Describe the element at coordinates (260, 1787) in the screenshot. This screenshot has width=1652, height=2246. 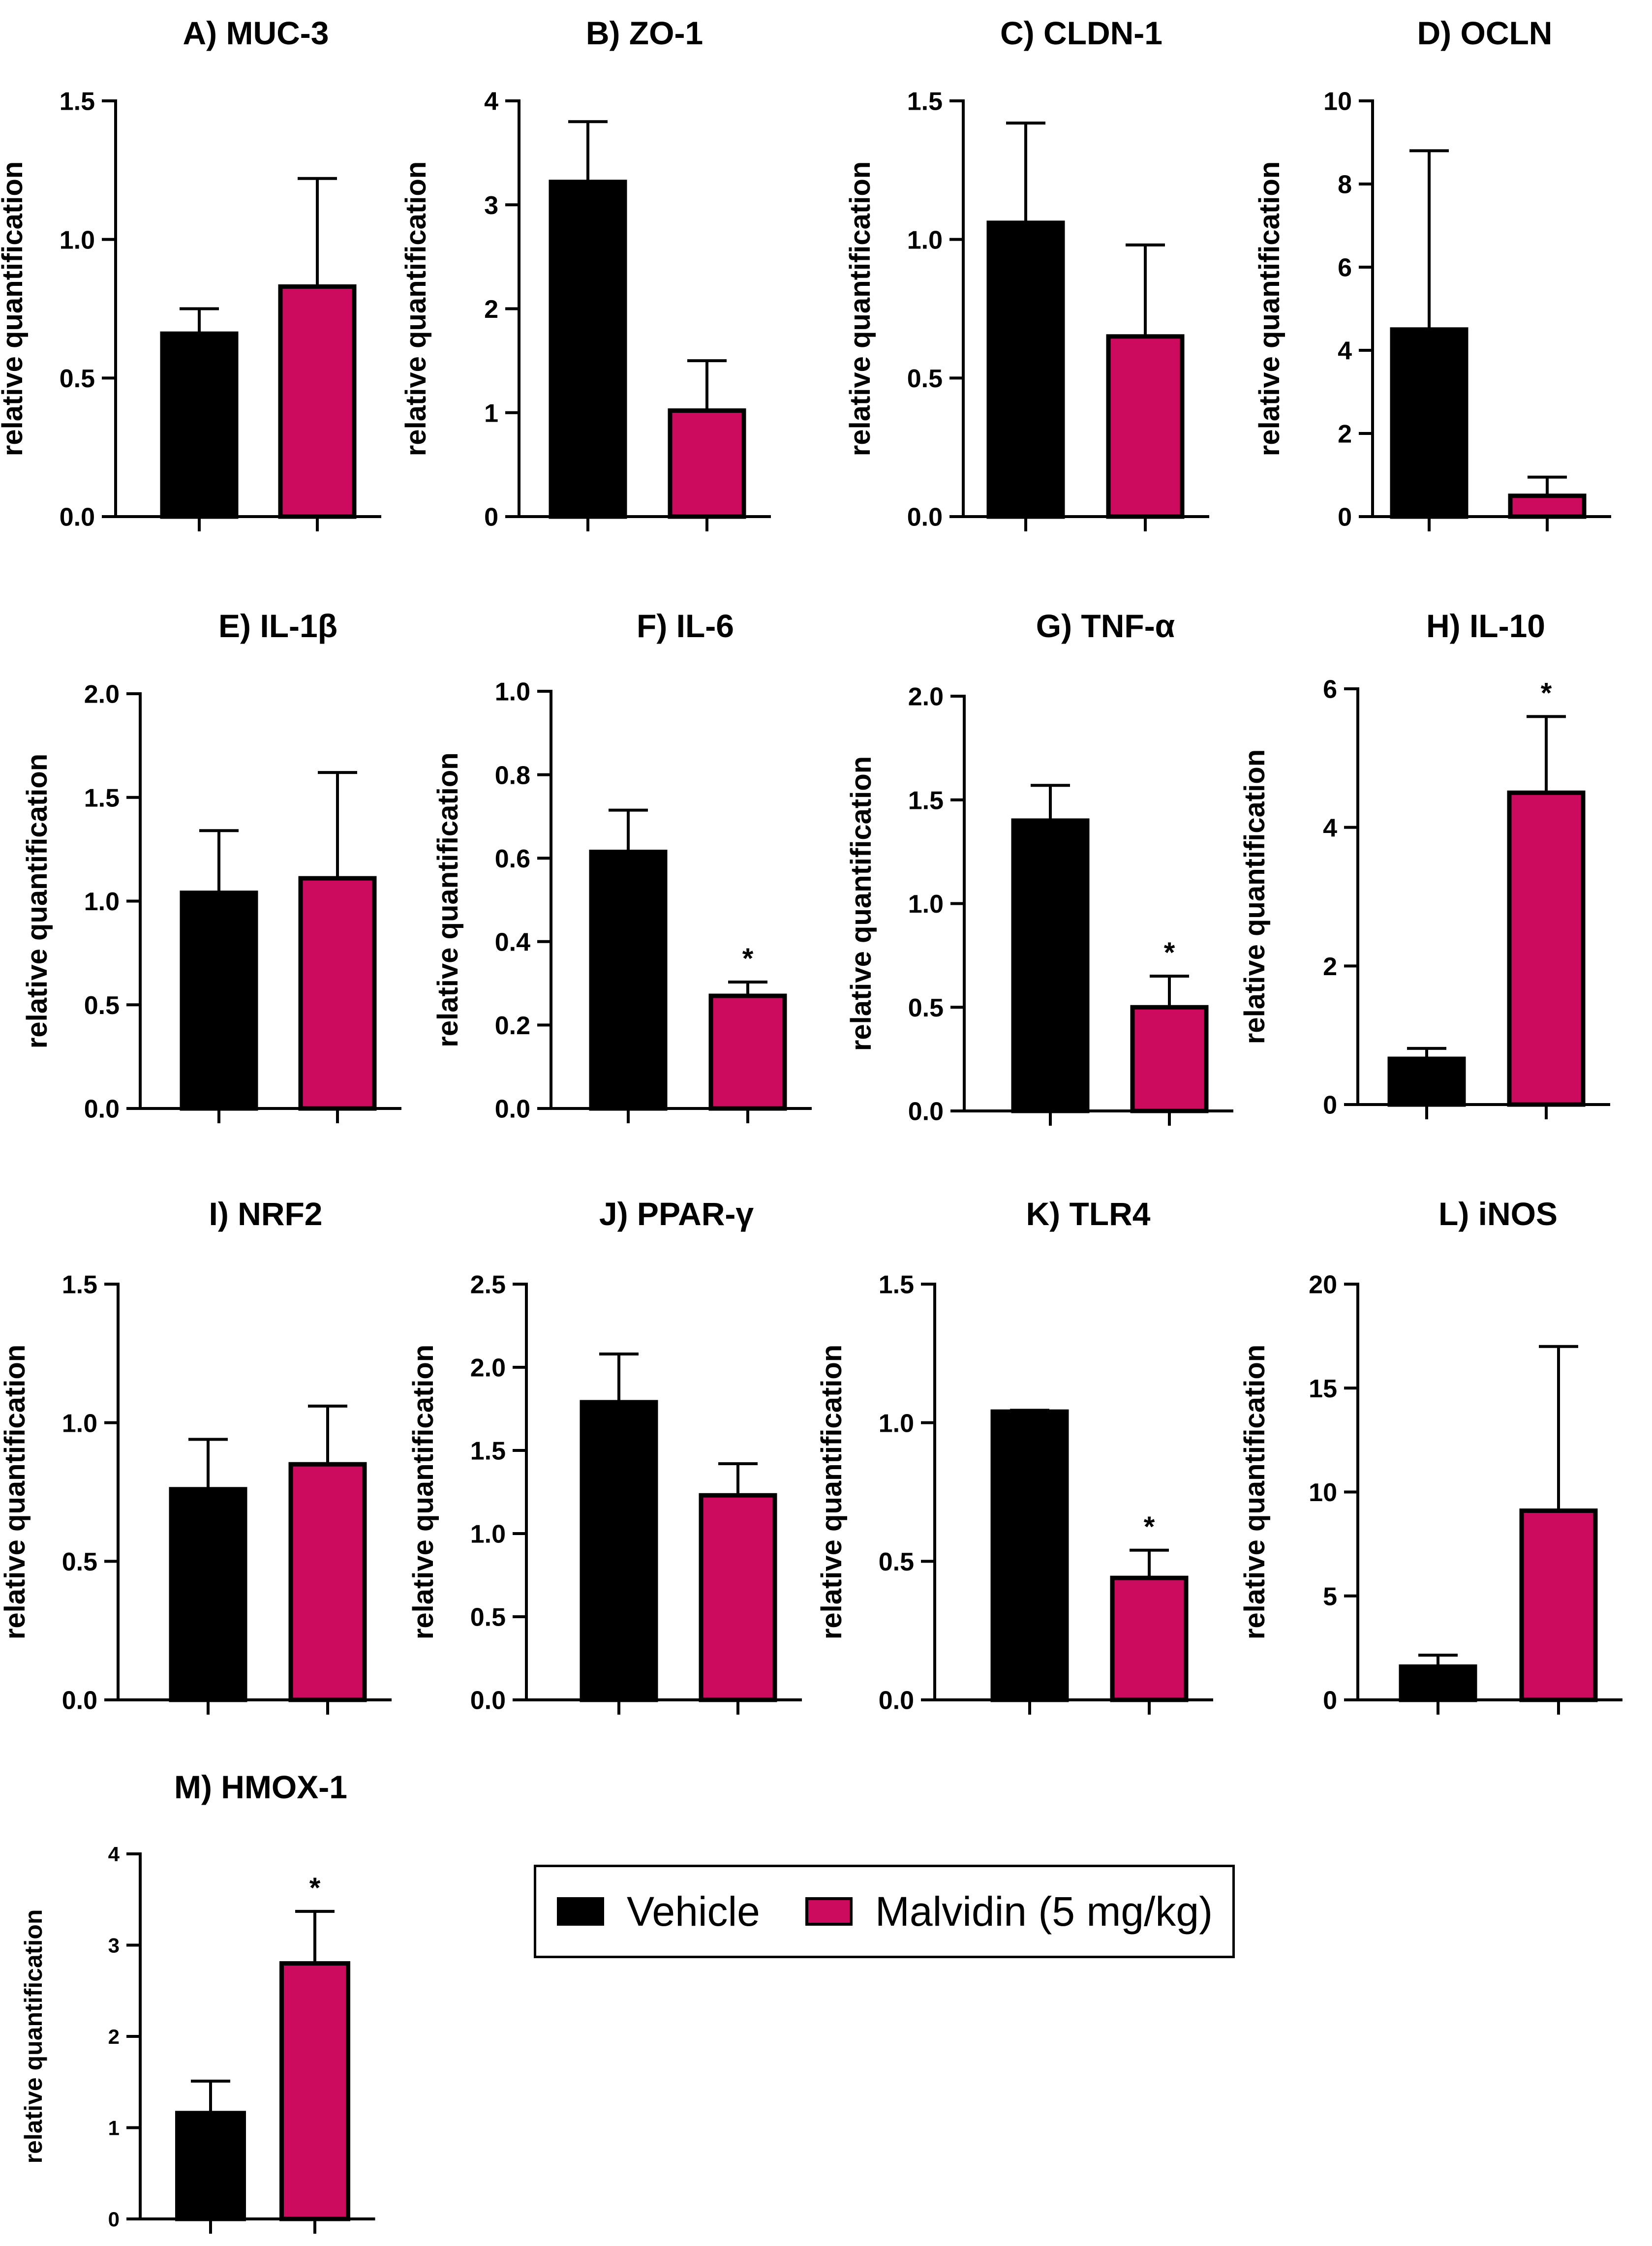
I see `panel-title: M) HMOX-1` at that location.